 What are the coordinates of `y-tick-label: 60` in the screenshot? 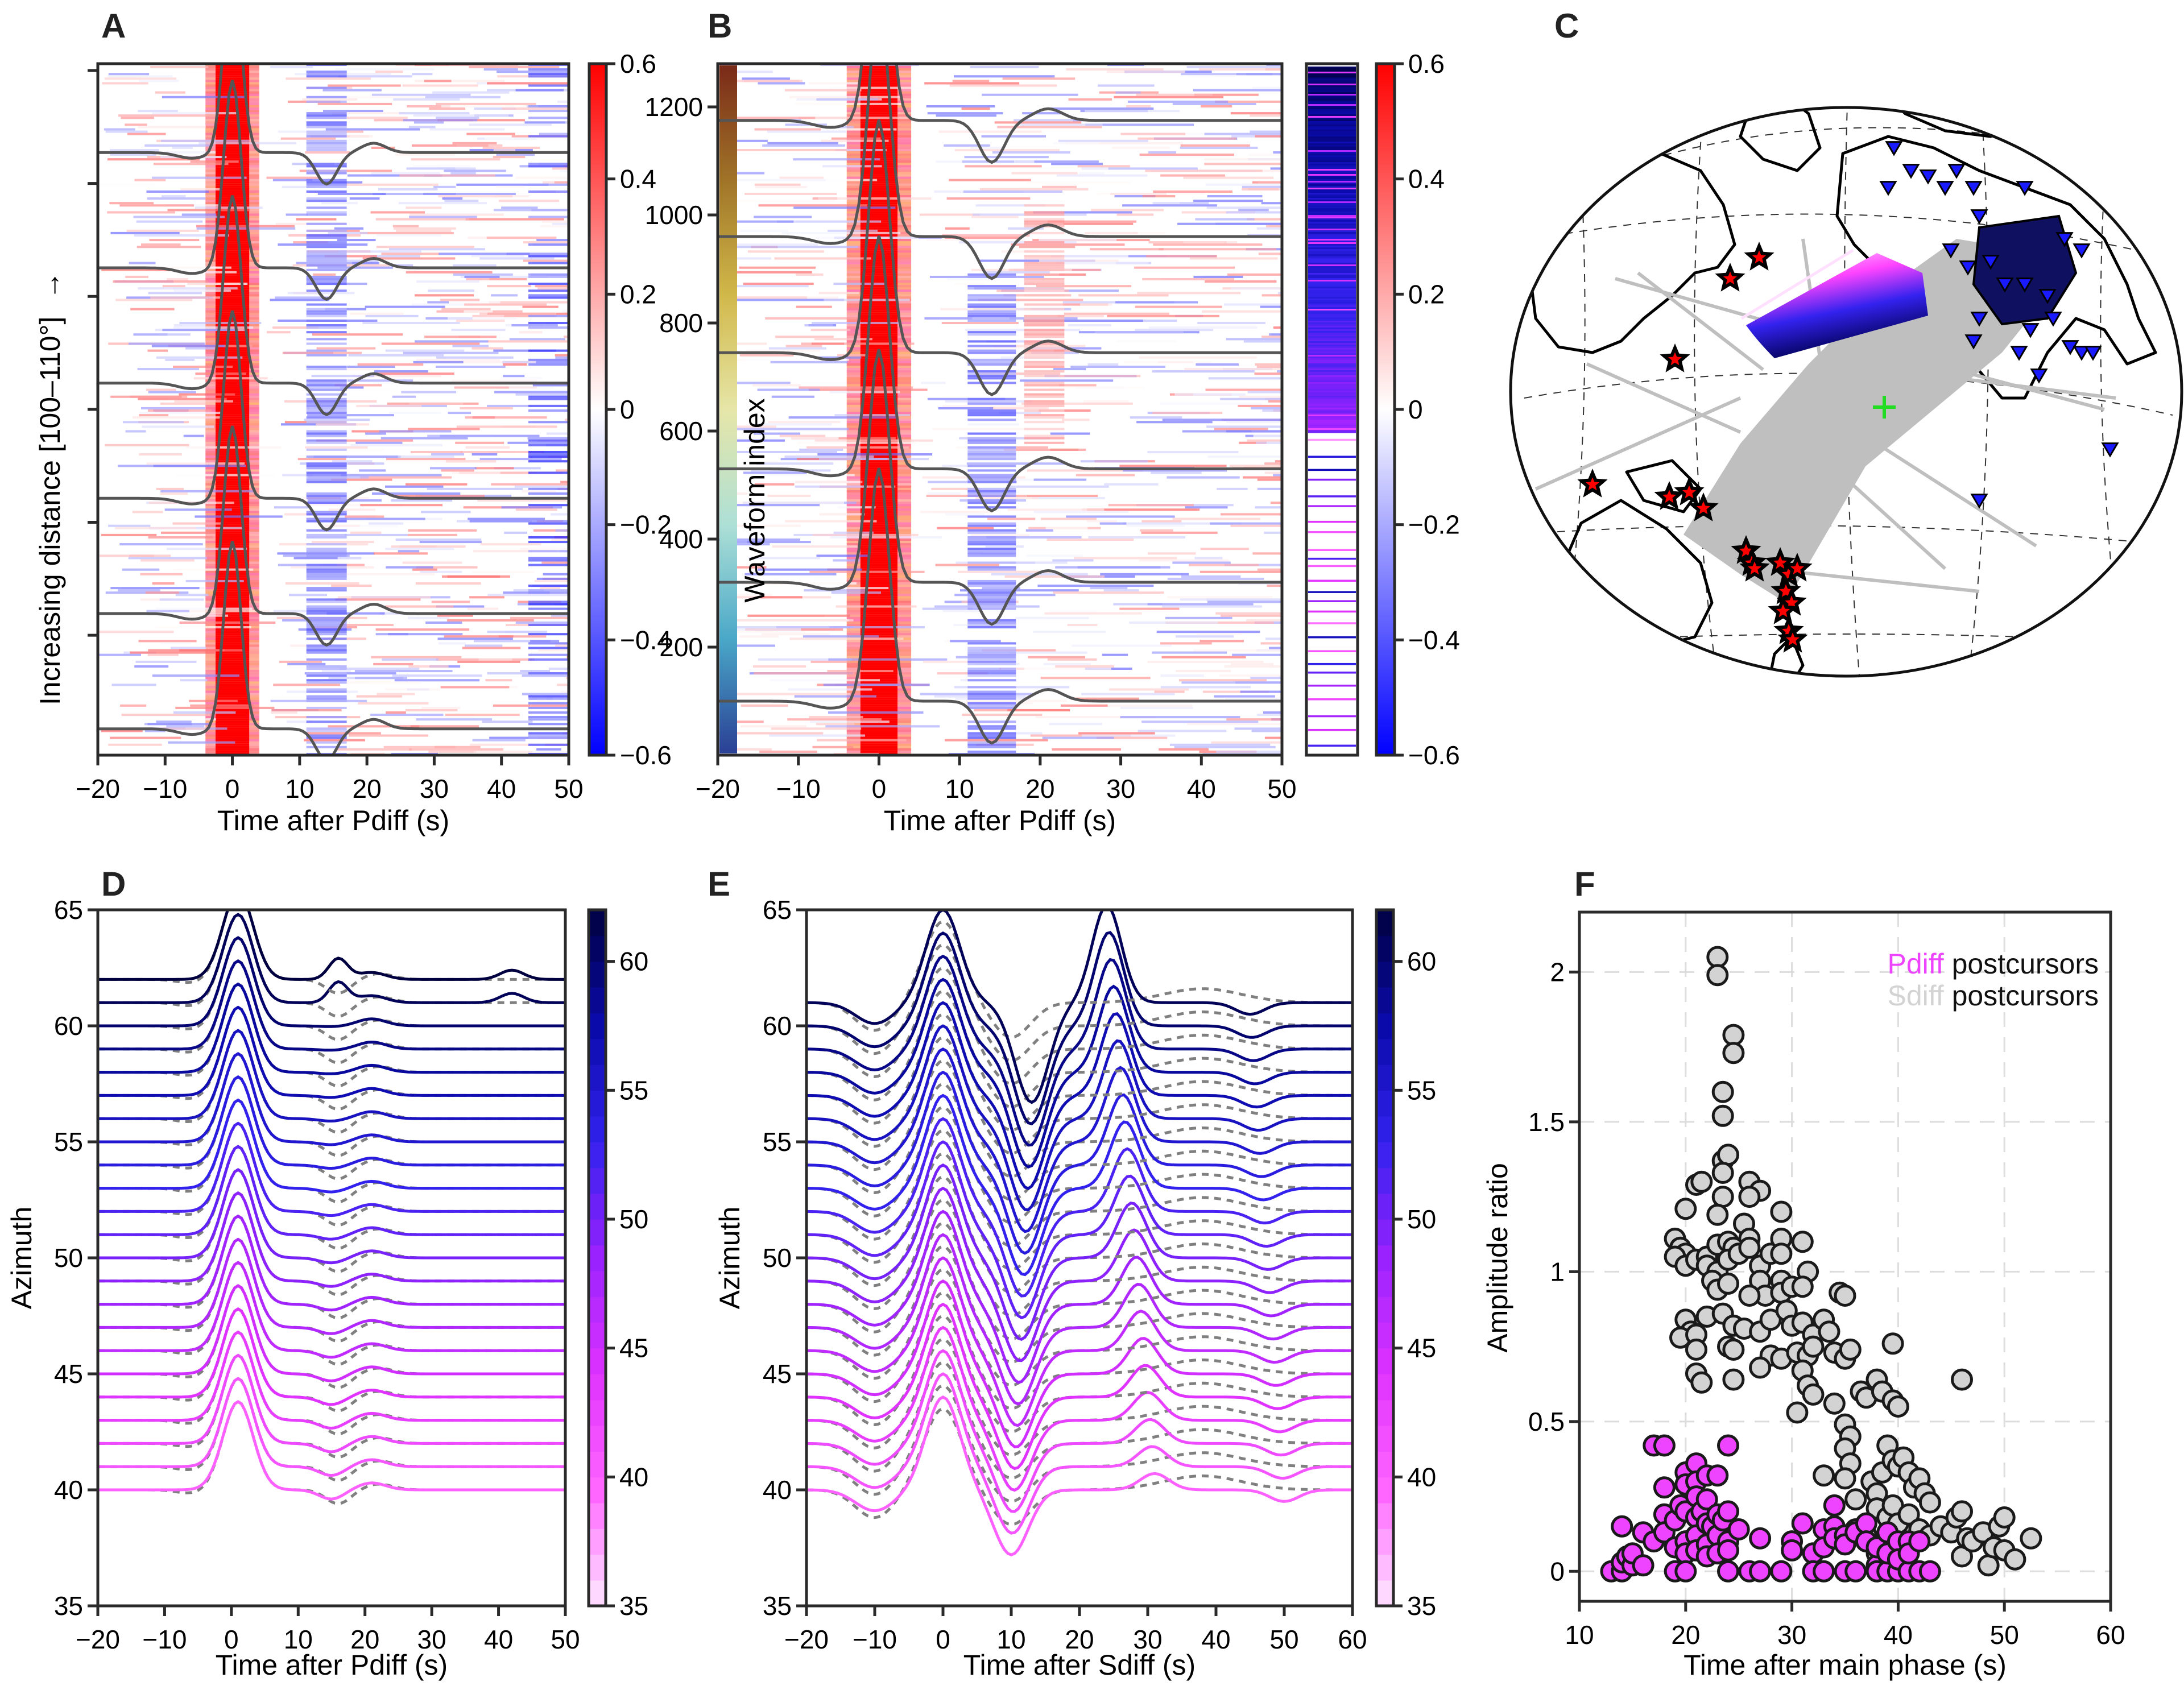 It's located at (68, 1026).